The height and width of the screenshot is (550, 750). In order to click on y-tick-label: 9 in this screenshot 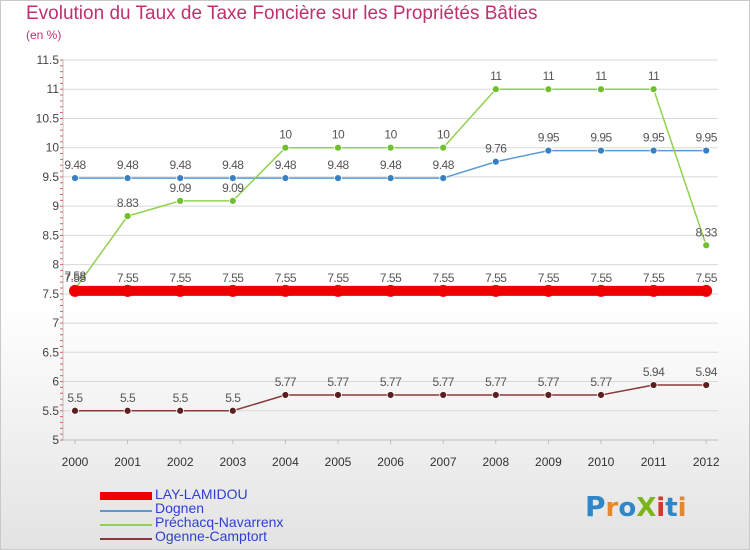, I will do `click(55, 206)`.